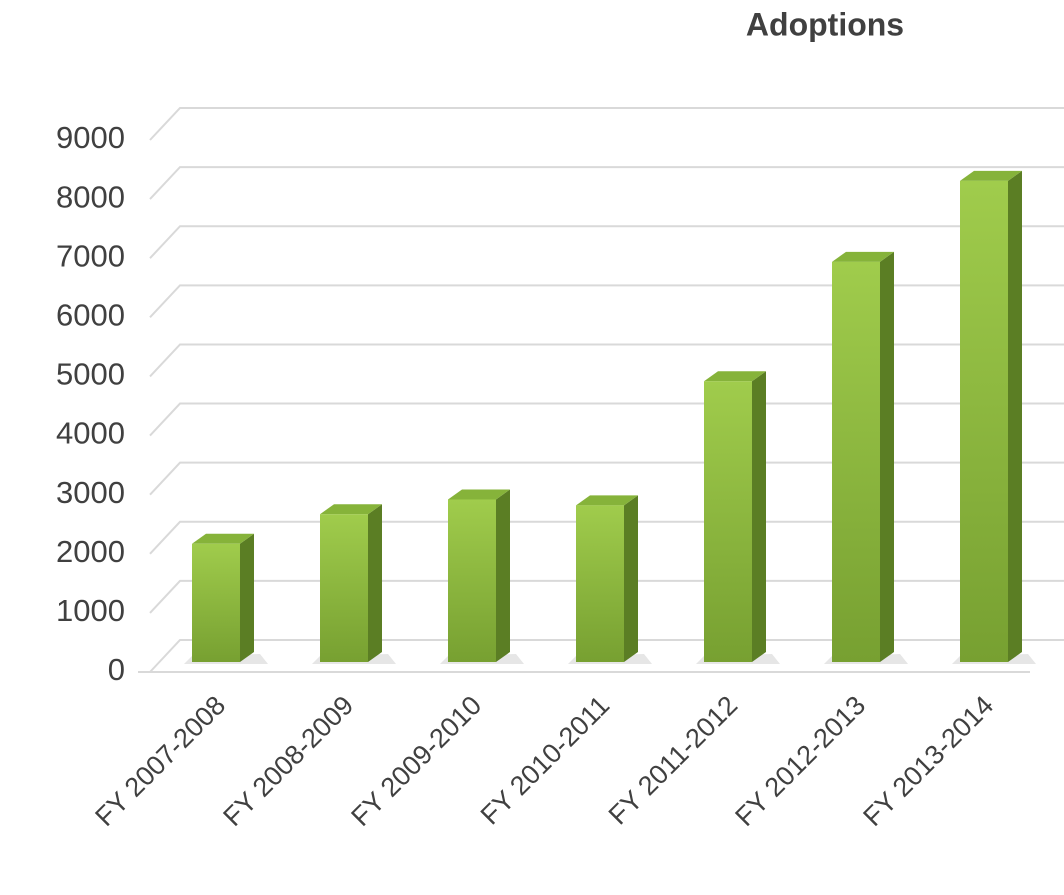 The width and height of the screenshot is (1064, 895). Describe the element at coordinates (160, 761) in the screenshot. I see `x-tick-label: FY 2007-2008` at that location.